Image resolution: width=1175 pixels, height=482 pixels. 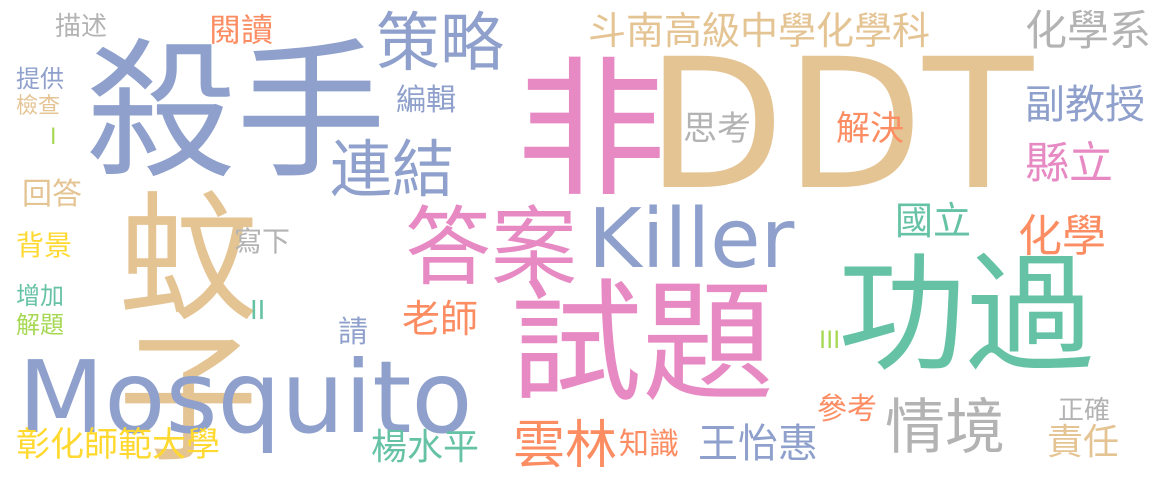 I want to click on word-wenzi: 蚊子, so click(x=175, y=325).